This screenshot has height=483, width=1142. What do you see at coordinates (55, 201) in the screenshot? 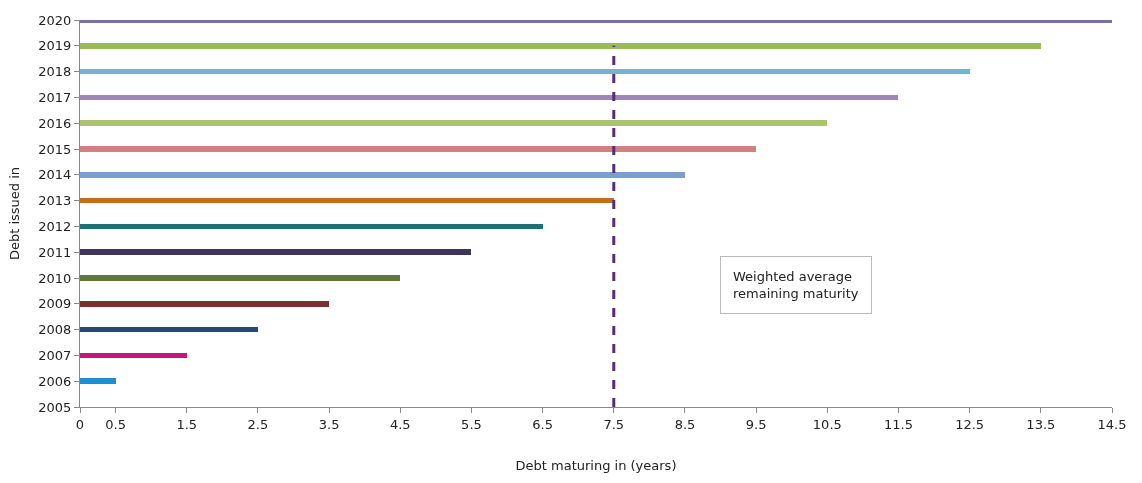
I see `y-tick-label: 2013` at bounding box center [55, 201].